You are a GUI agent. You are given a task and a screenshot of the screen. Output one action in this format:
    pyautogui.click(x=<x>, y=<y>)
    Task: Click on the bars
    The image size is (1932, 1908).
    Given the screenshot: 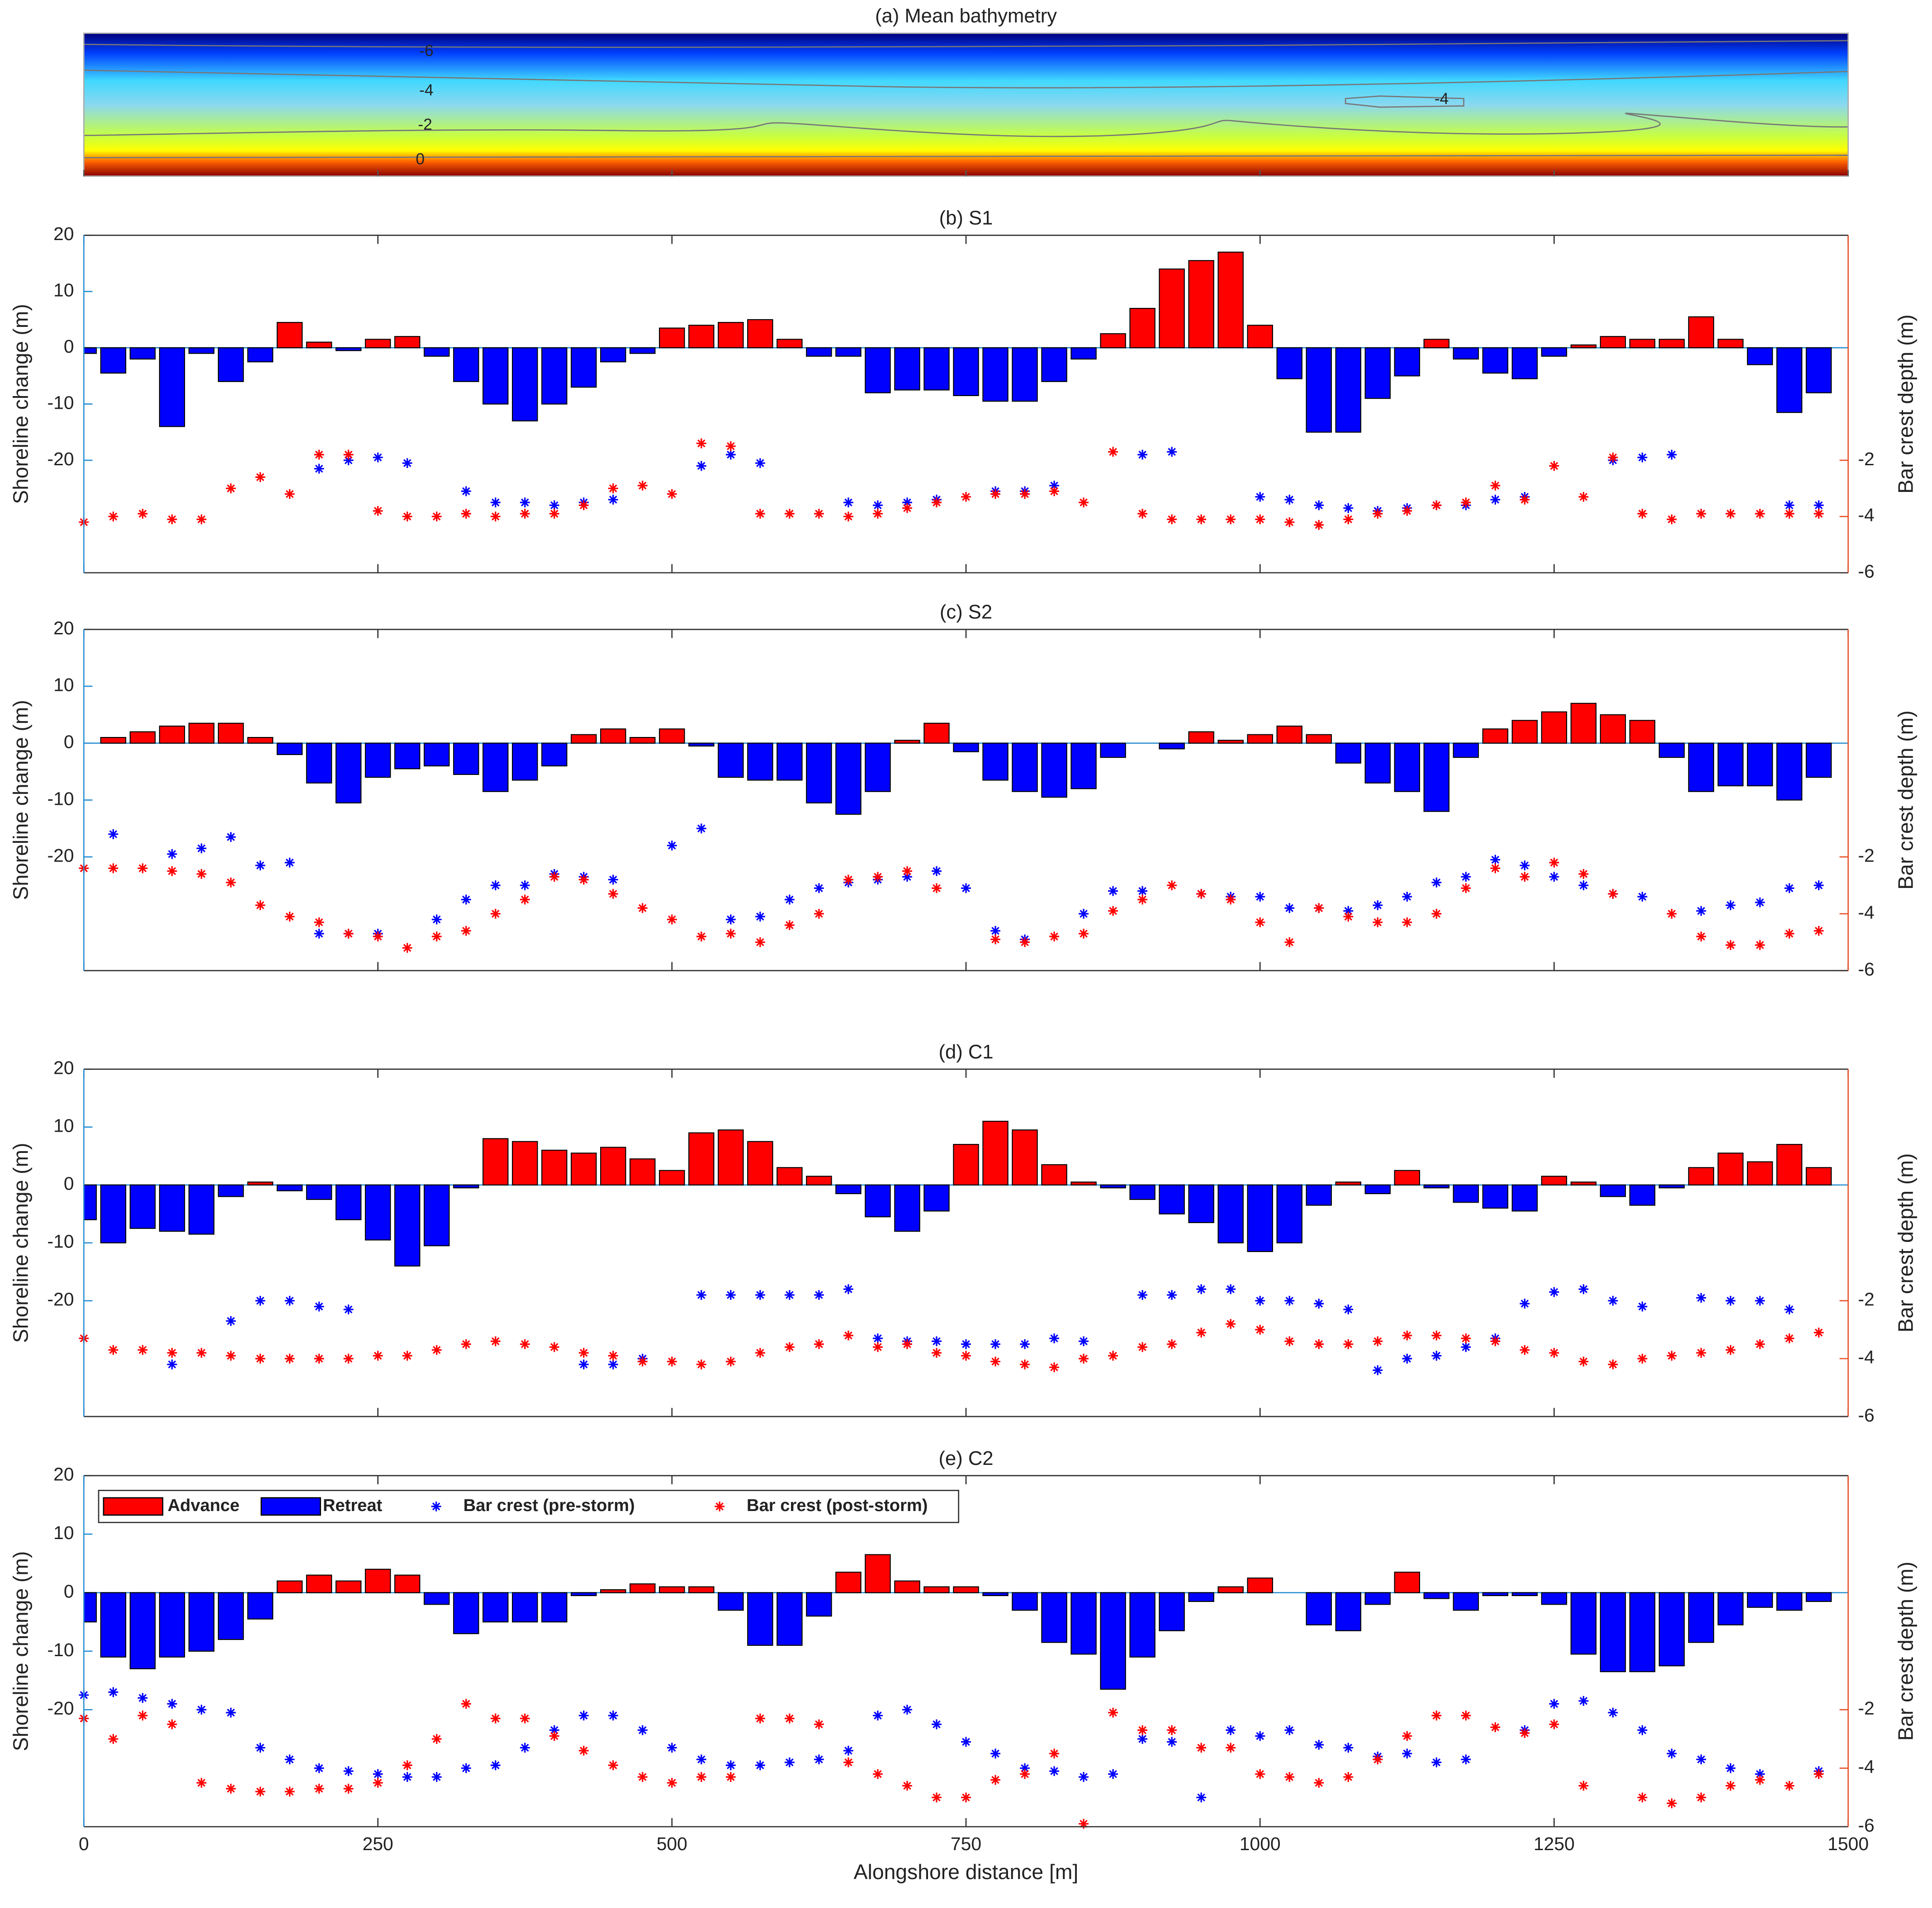 What is the action you would take?
    pyautogui.click(x=958, y=1622)
    